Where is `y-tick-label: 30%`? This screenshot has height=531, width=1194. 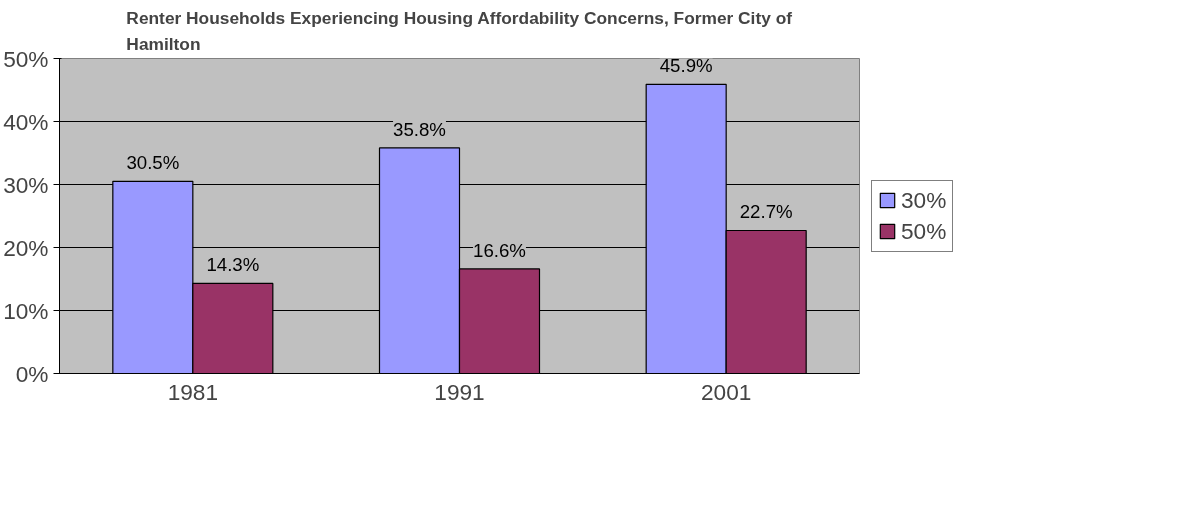
y-tick-label: 30% is located at coordinates (26, 184).